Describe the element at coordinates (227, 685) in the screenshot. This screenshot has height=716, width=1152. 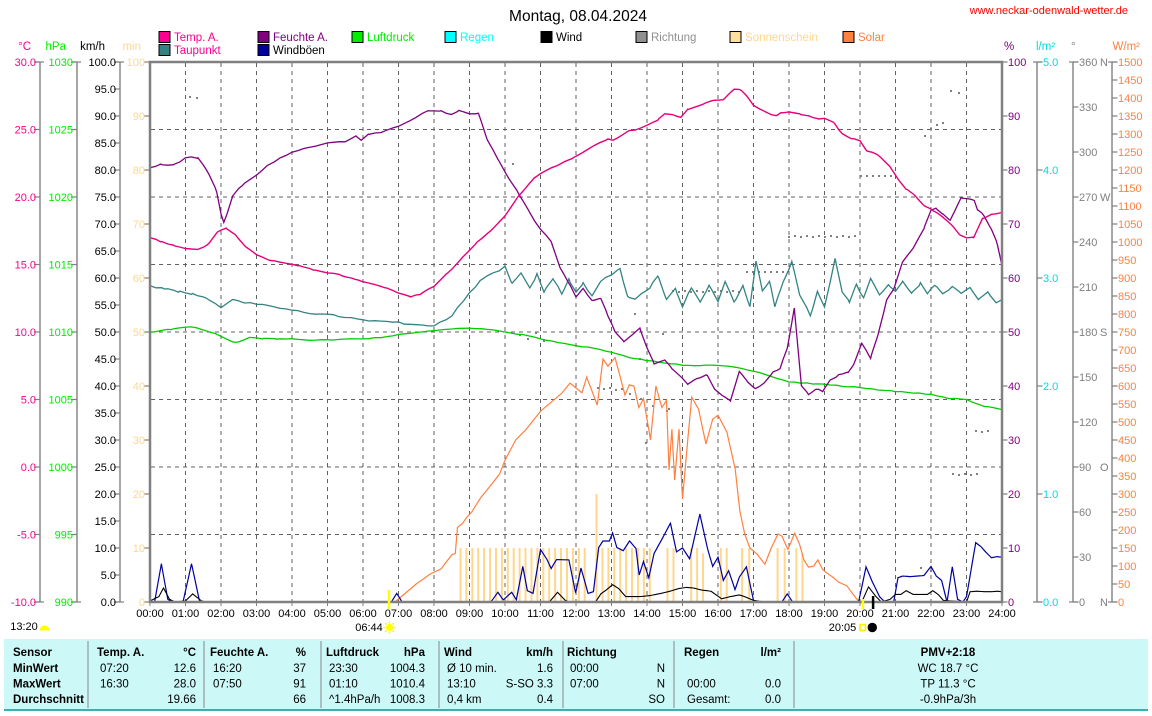
I see `svg-text: 07:50` at that location.